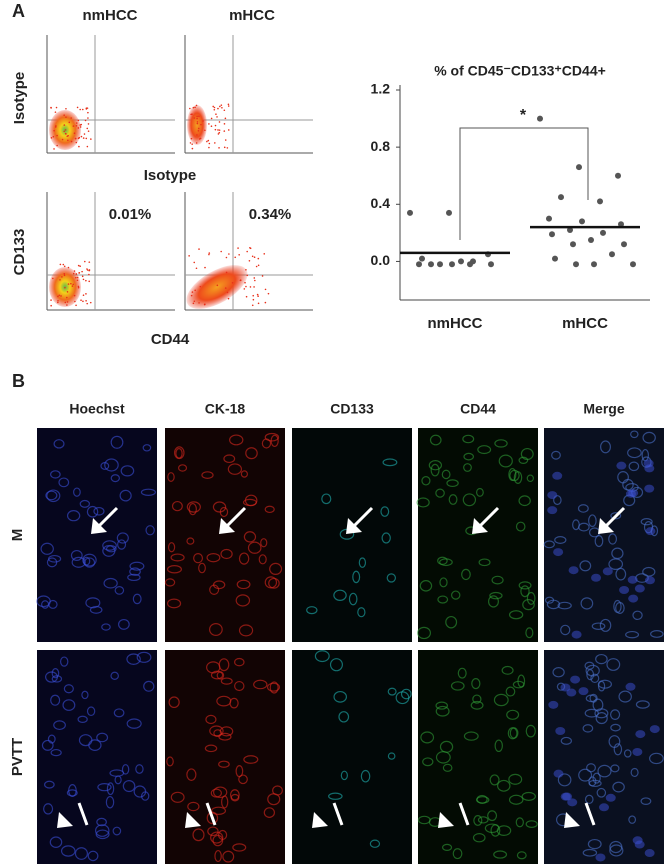 This screenshot has width=667, height=868. I want to click on micrograph, so click(478, 535).